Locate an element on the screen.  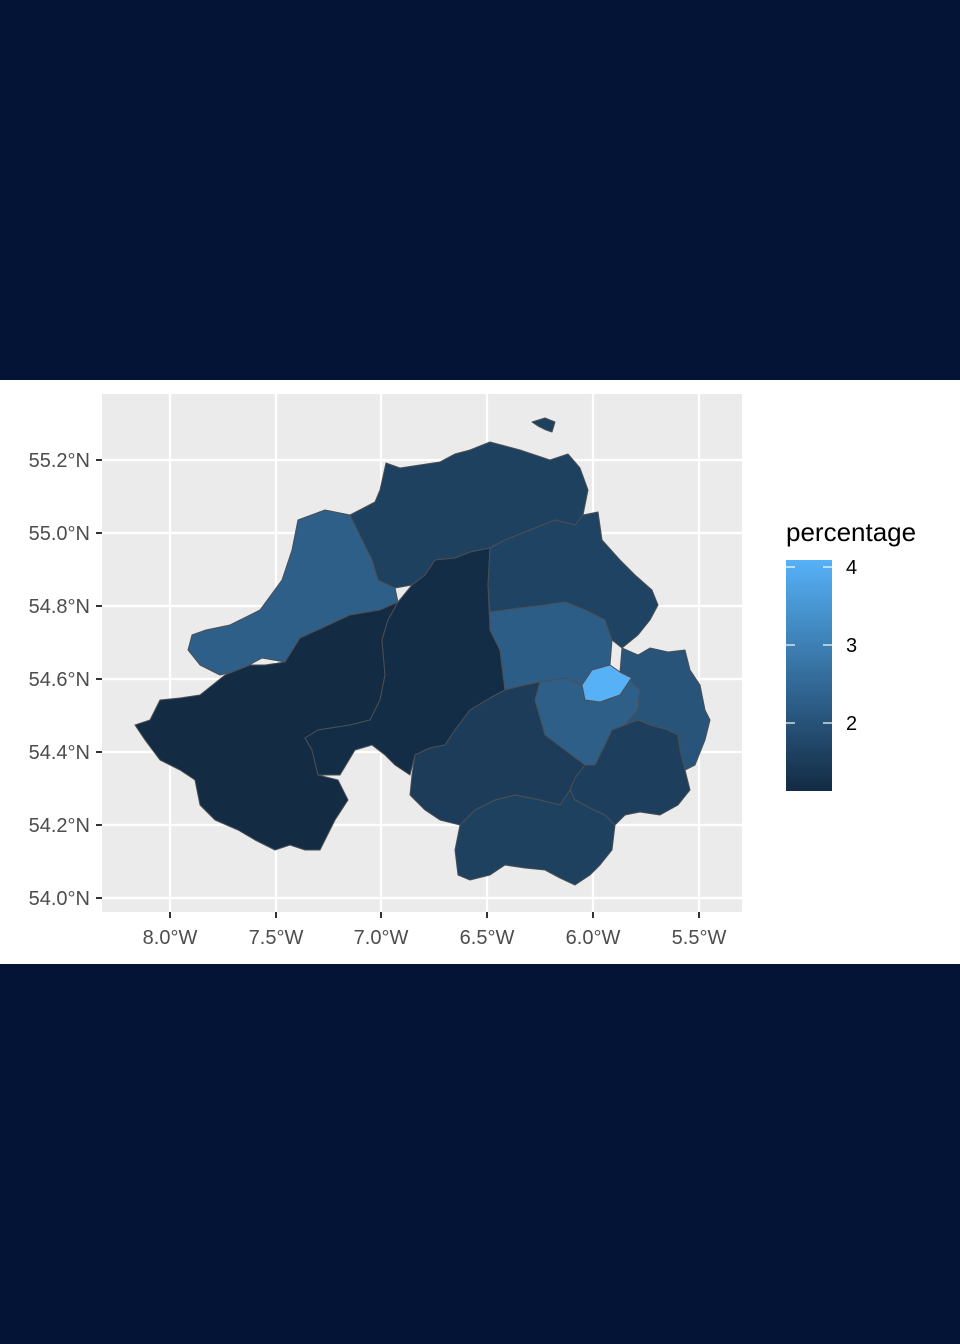
y-tick-label: 55.0°N is located at coordinates (59, 534).